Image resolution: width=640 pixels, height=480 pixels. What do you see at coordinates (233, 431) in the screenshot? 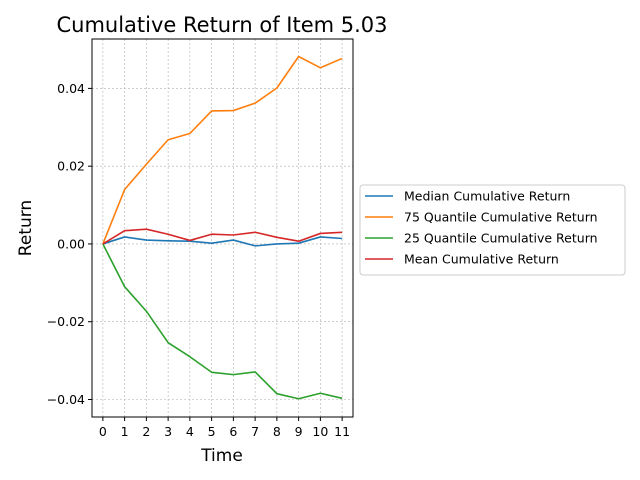
I see `x-tick-label: 6` at bounding box center [233, 431].